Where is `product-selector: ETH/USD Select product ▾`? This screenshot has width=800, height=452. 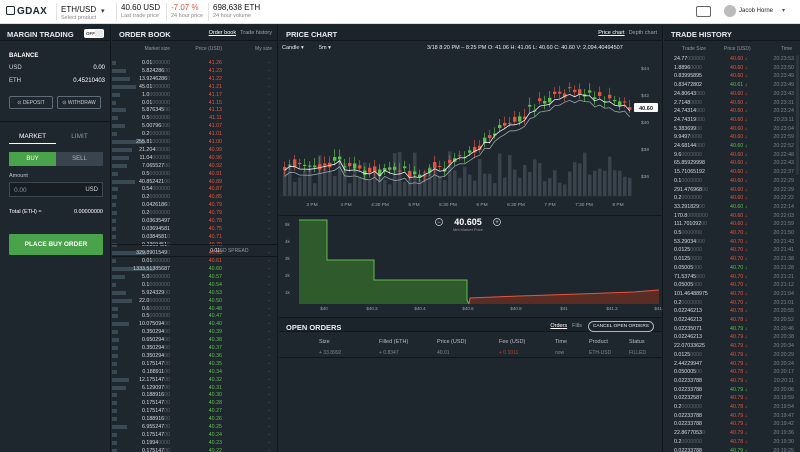
product-selector: ETH/USD Select product ▾ is located at coordinates (82, 12).